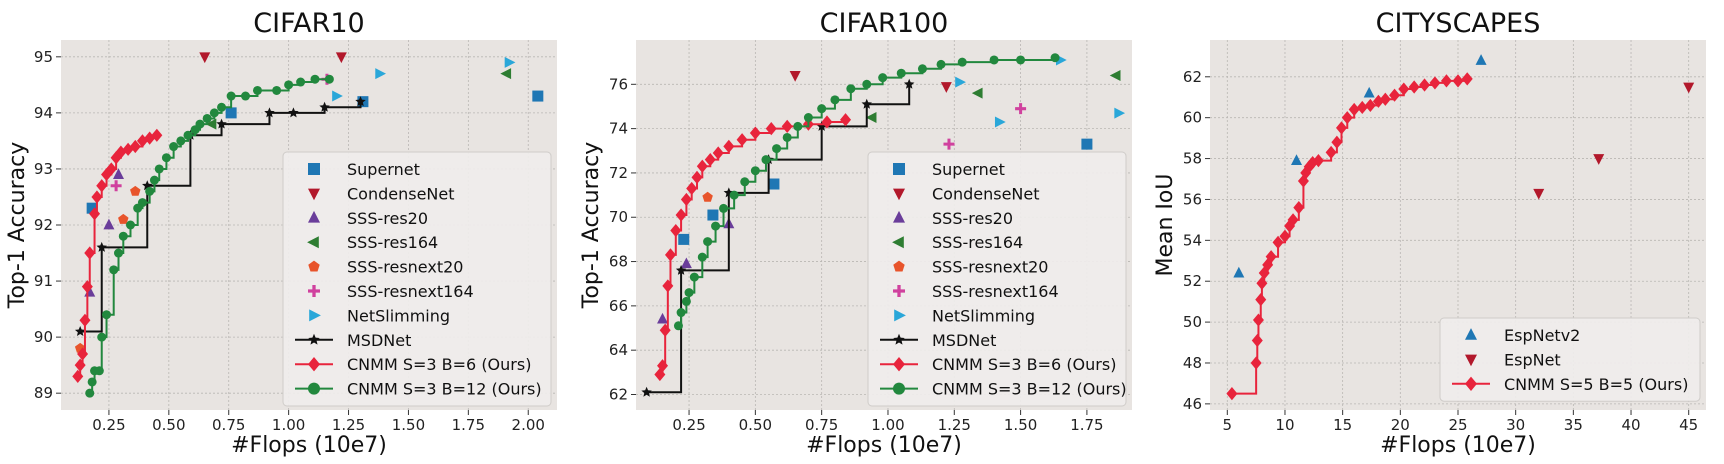  What do you see at coordinates (228, 425) in the screenshot?
I see `x-tick-label: 0.75` at bounding box center [228, 425].